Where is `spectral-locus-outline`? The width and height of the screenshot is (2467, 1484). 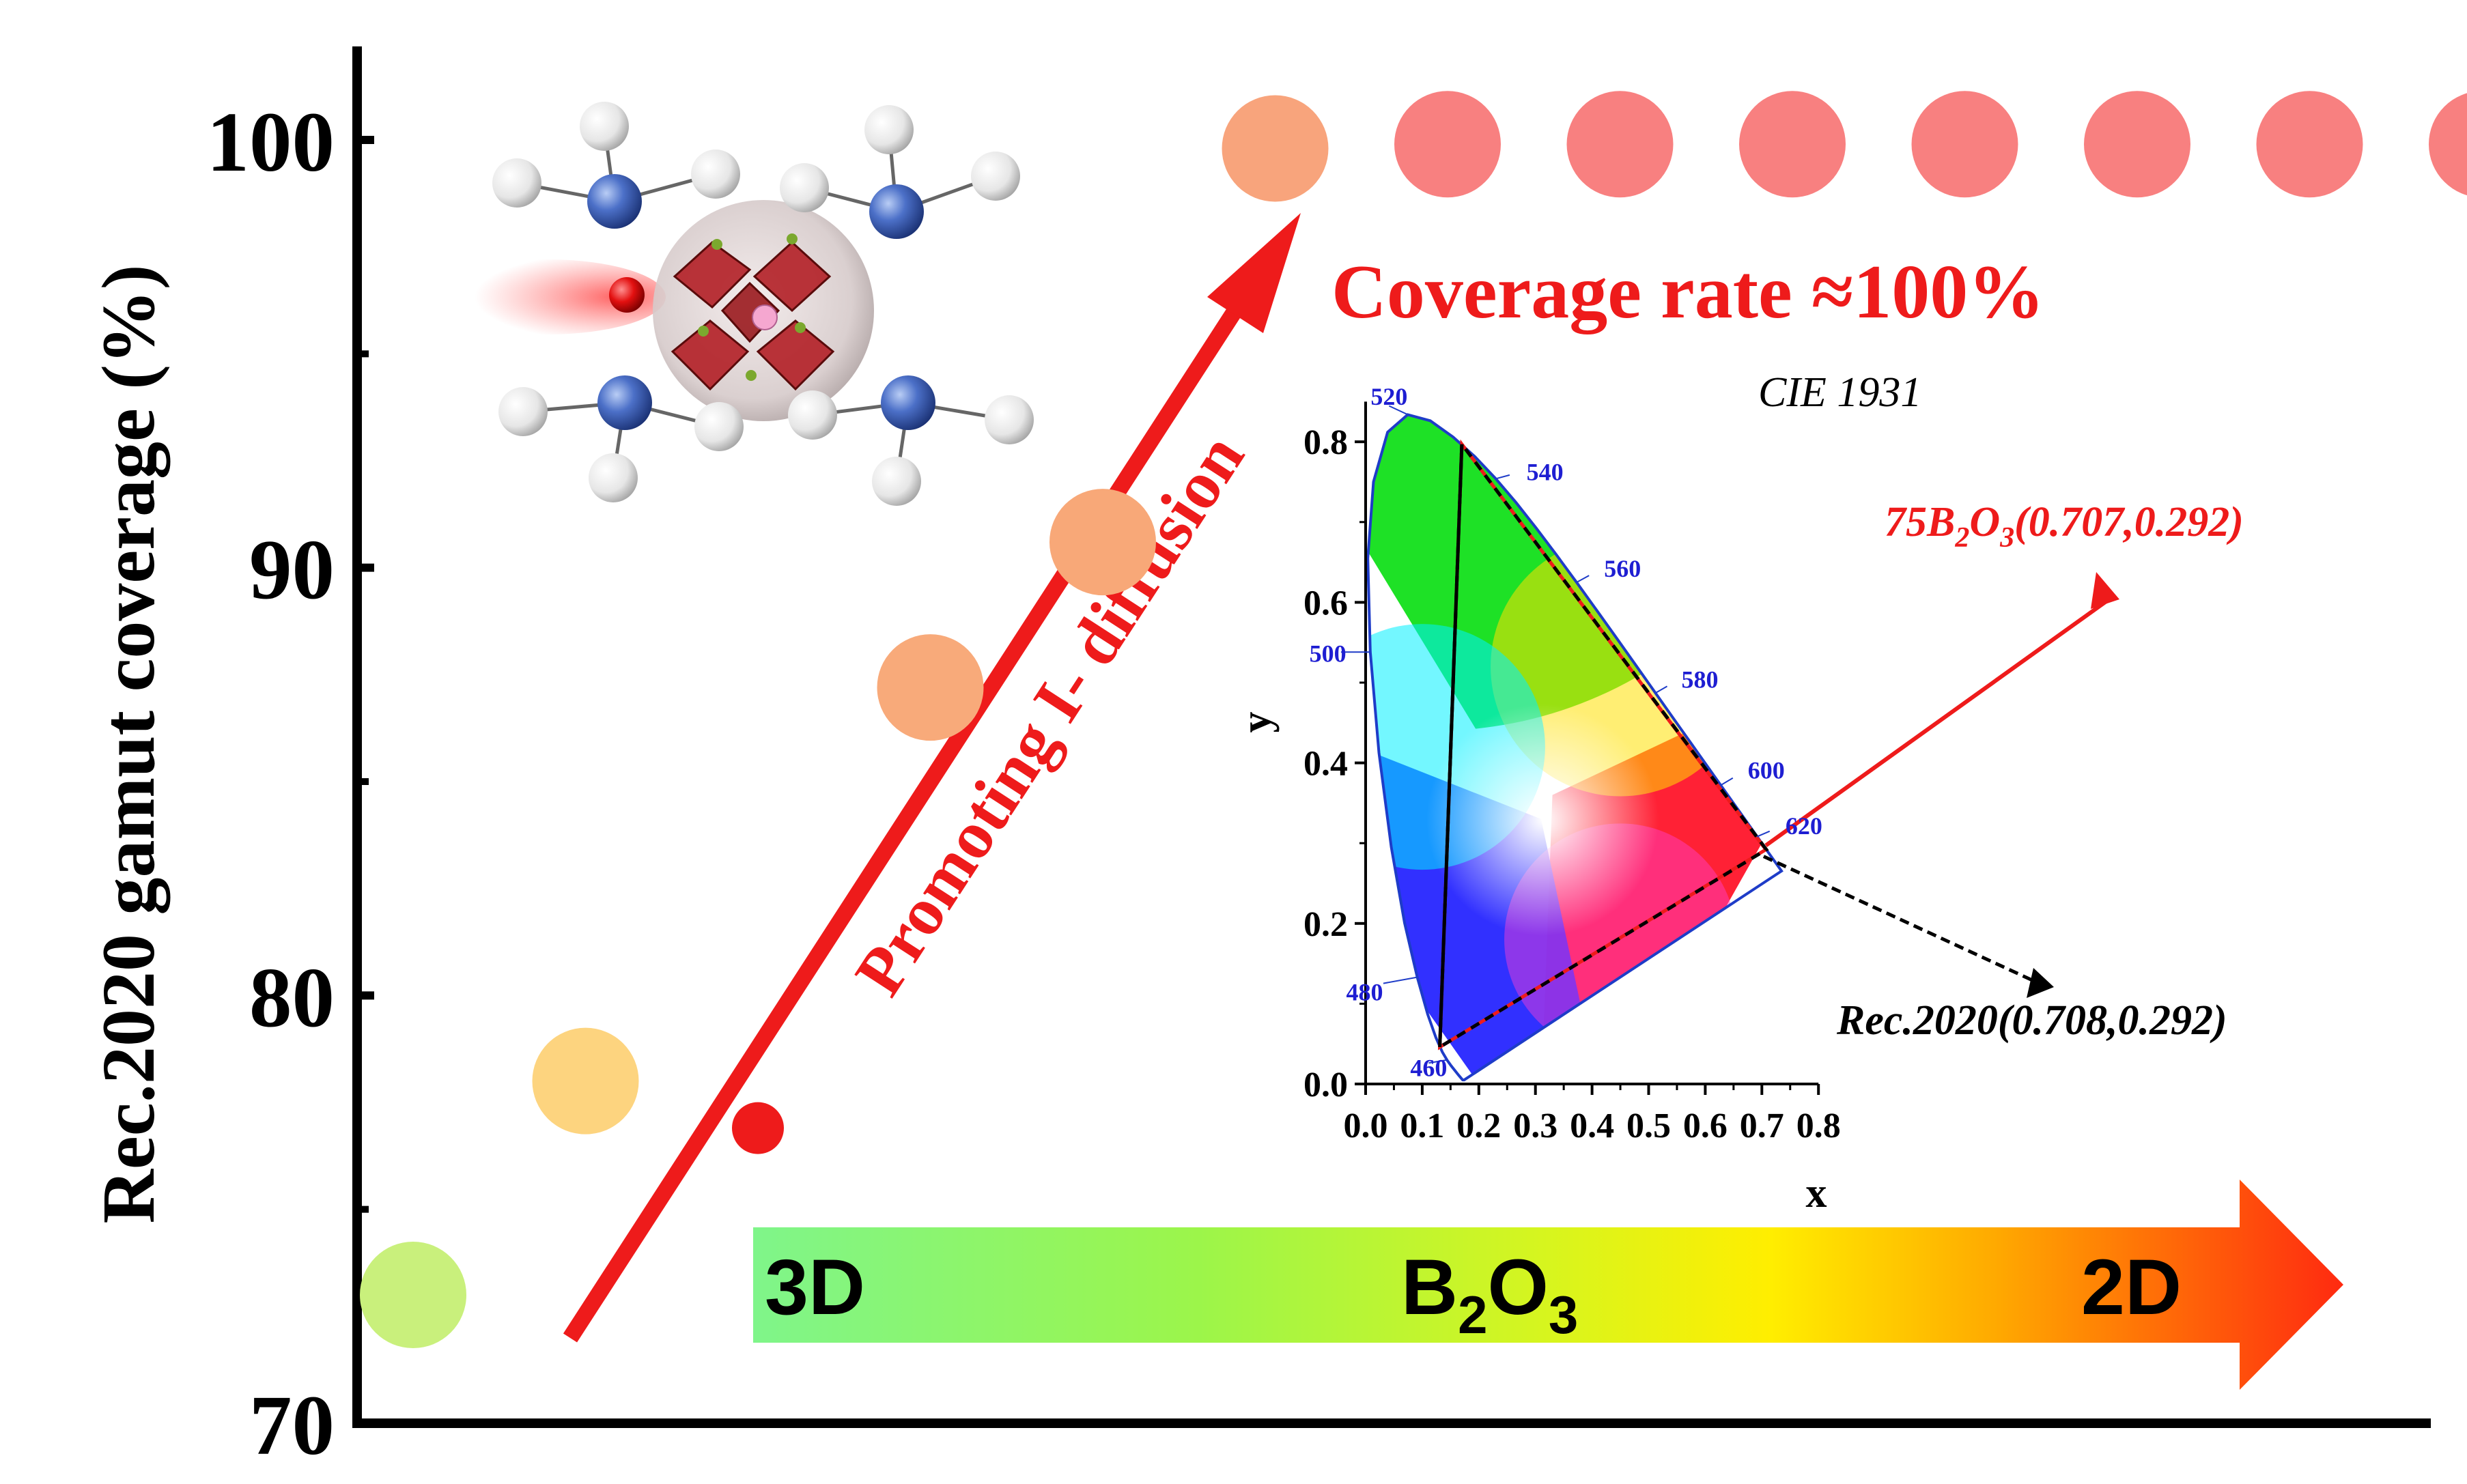 spectral-locus-outline is located at coordinates (1575, 747).